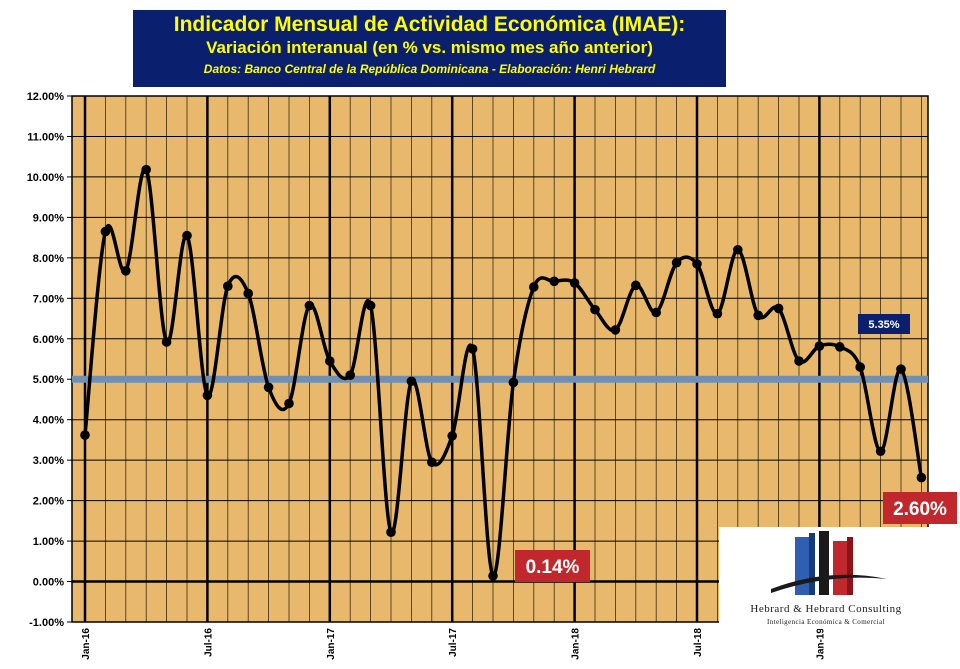  I want to click on x-tick-label: Jul-17, so click(453, 642).